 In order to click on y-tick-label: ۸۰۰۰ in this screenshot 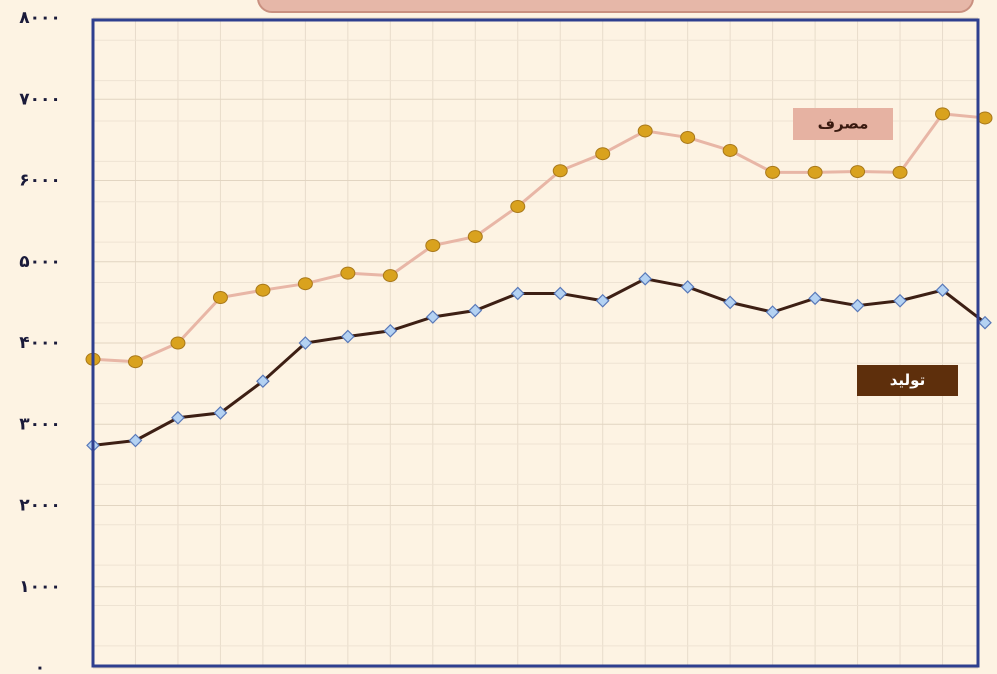, I will do `click(40, 18)`.